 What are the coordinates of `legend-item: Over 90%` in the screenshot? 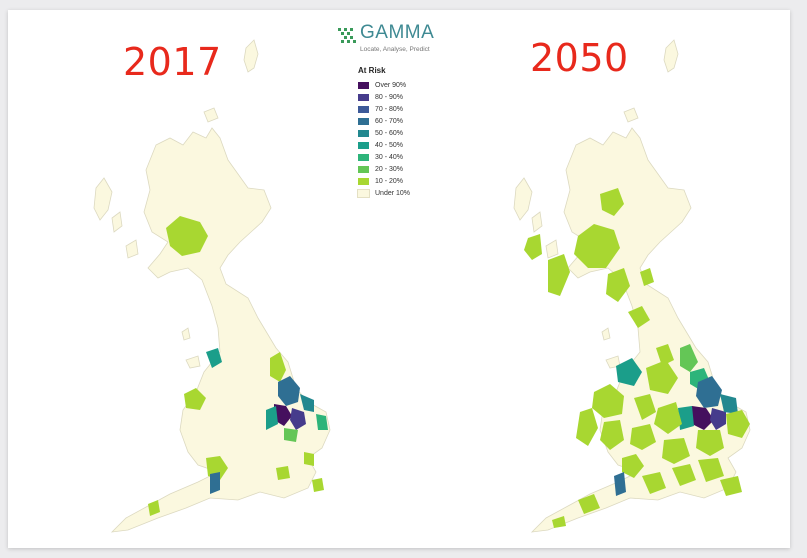 It's located at (398, 85).